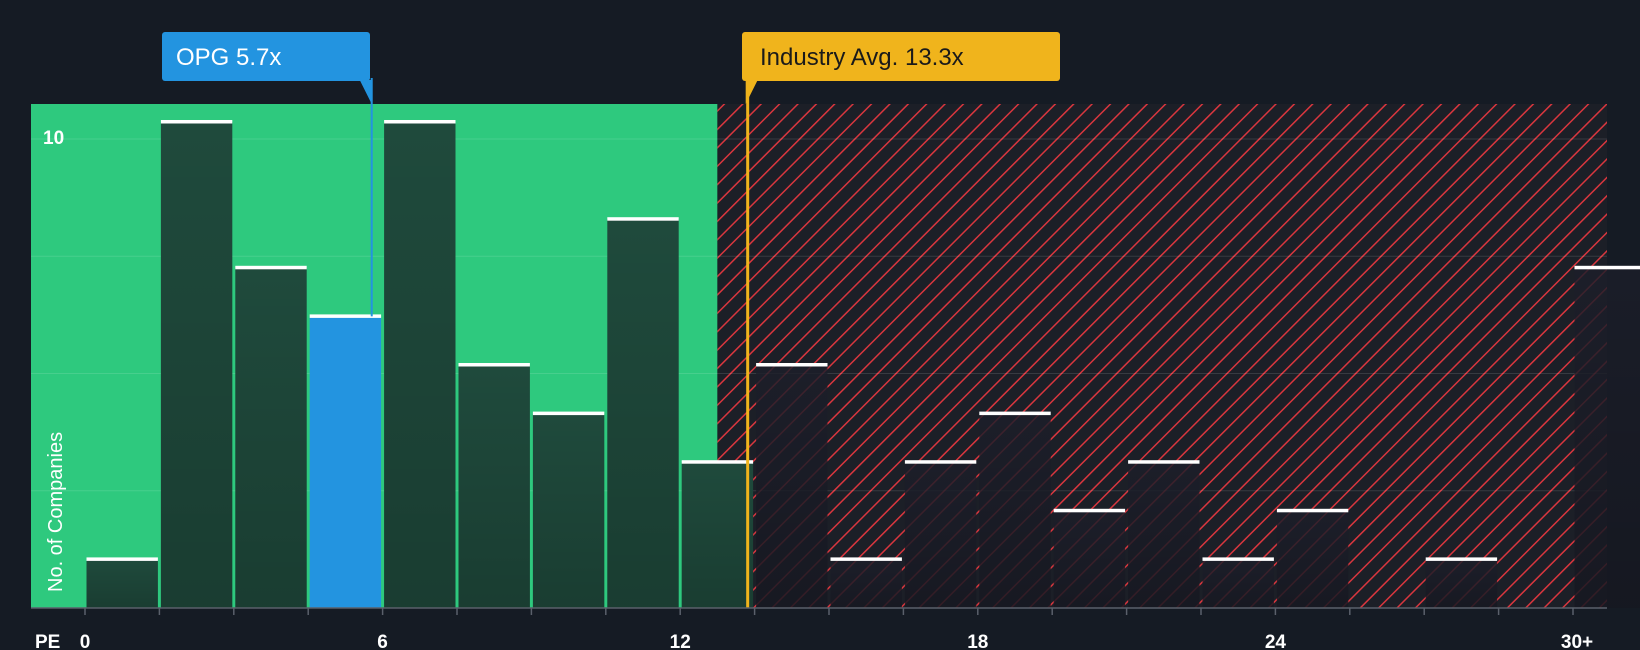 The width and height of the screenshot is (1640, 650). What do you see at coordinates (85, 641) in the screenshot?
I see `x-tick-label: 0` at bounding box center [85, 641].